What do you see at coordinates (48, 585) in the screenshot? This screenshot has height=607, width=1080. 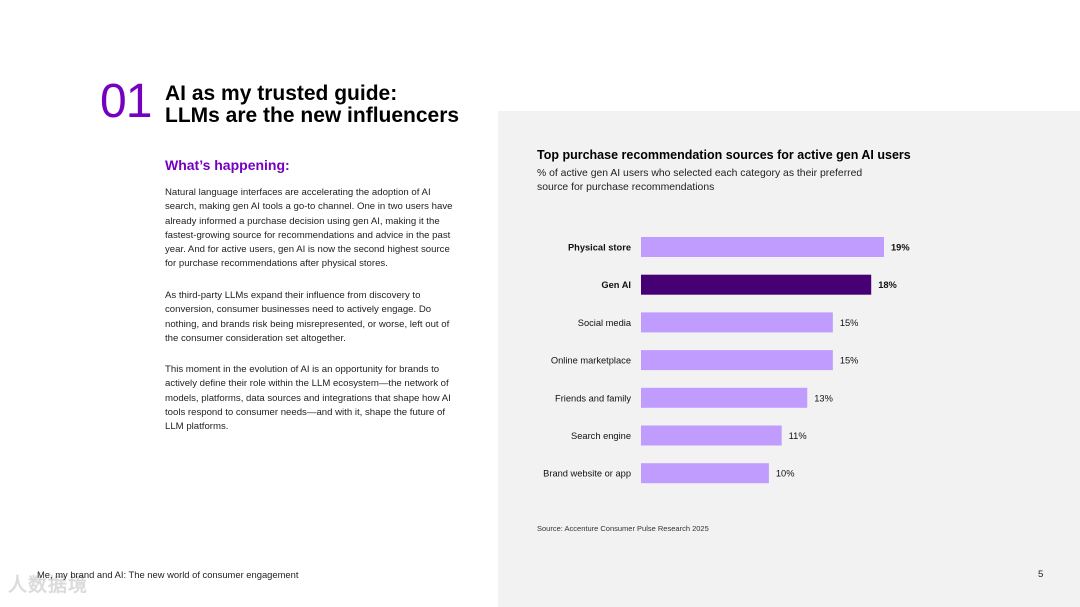 I see `watermark: 人数据境` at bounding box center [48, 585].